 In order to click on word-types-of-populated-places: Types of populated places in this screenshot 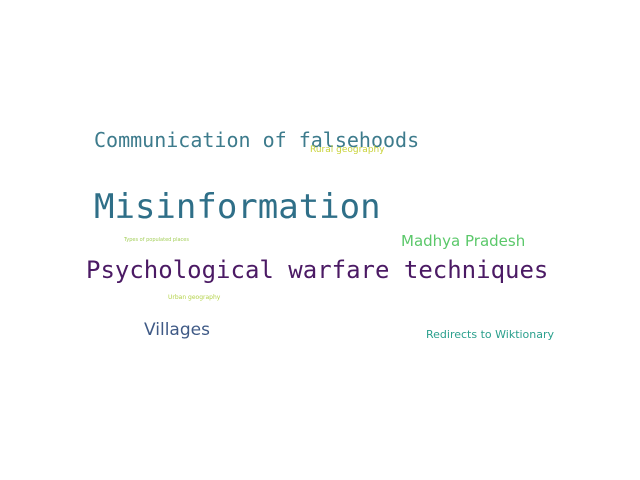, I will do `click(156, 240)`.